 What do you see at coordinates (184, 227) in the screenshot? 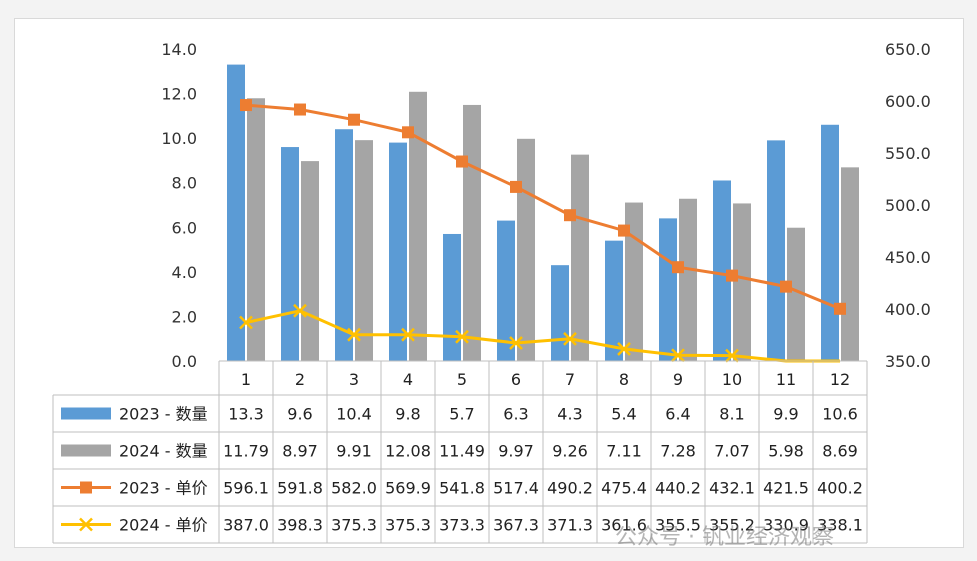
I see `y-left-tick-label: 6.0` at bounding box center [184, 227].